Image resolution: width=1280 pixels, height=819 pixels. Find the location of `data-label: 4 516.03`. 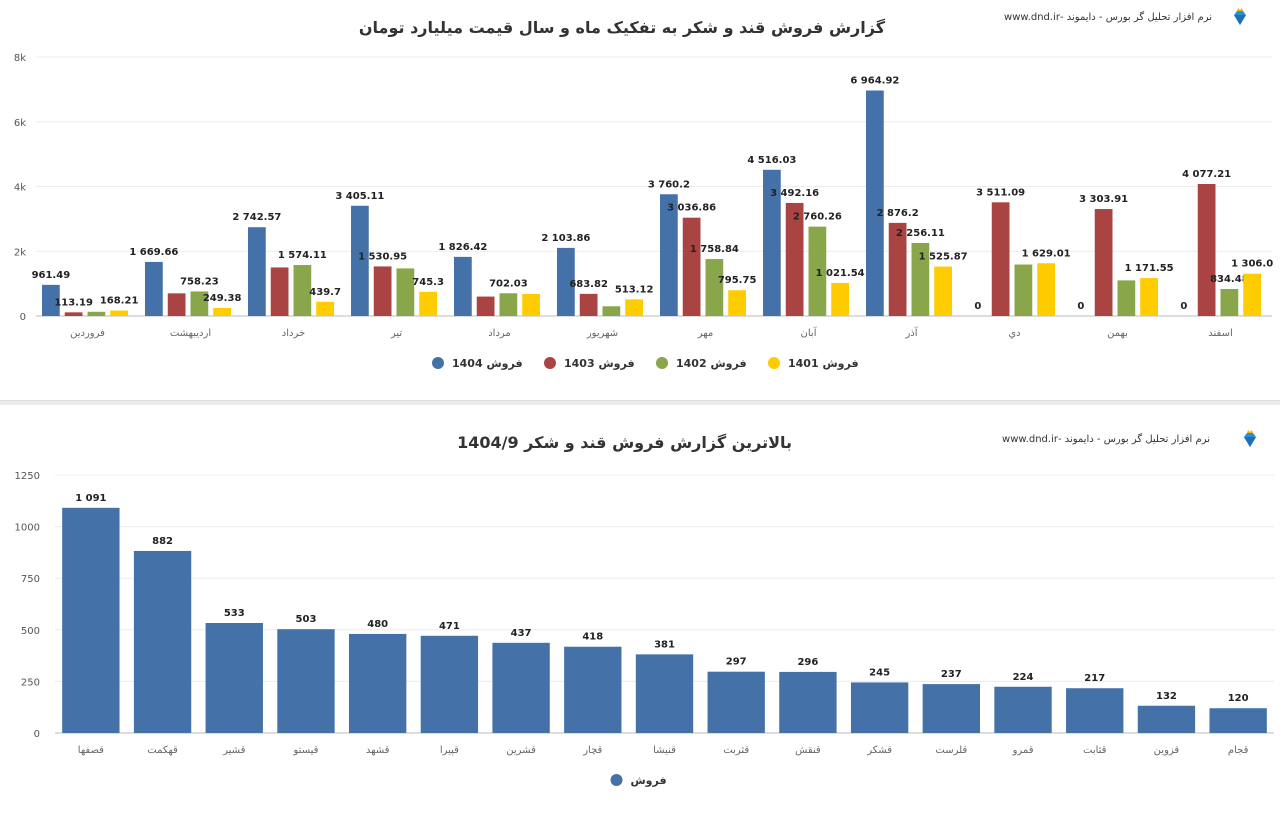

data-label: 4 516.03 is located at coordinates (771, 160).